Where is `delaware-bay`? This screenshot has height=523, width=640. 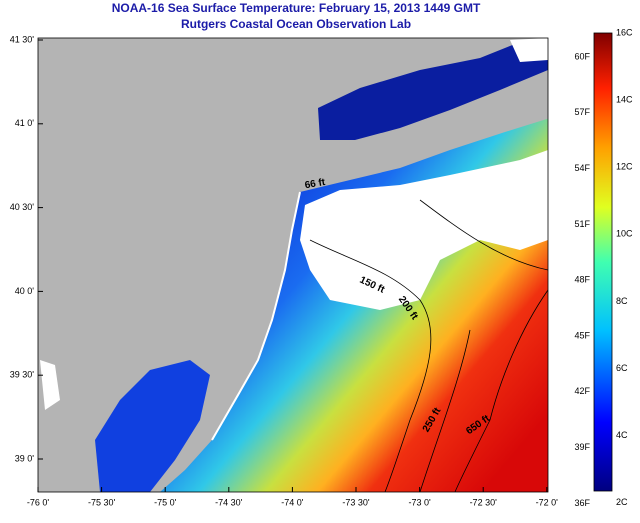
delaware-bay is located at coordinates (152, 426).